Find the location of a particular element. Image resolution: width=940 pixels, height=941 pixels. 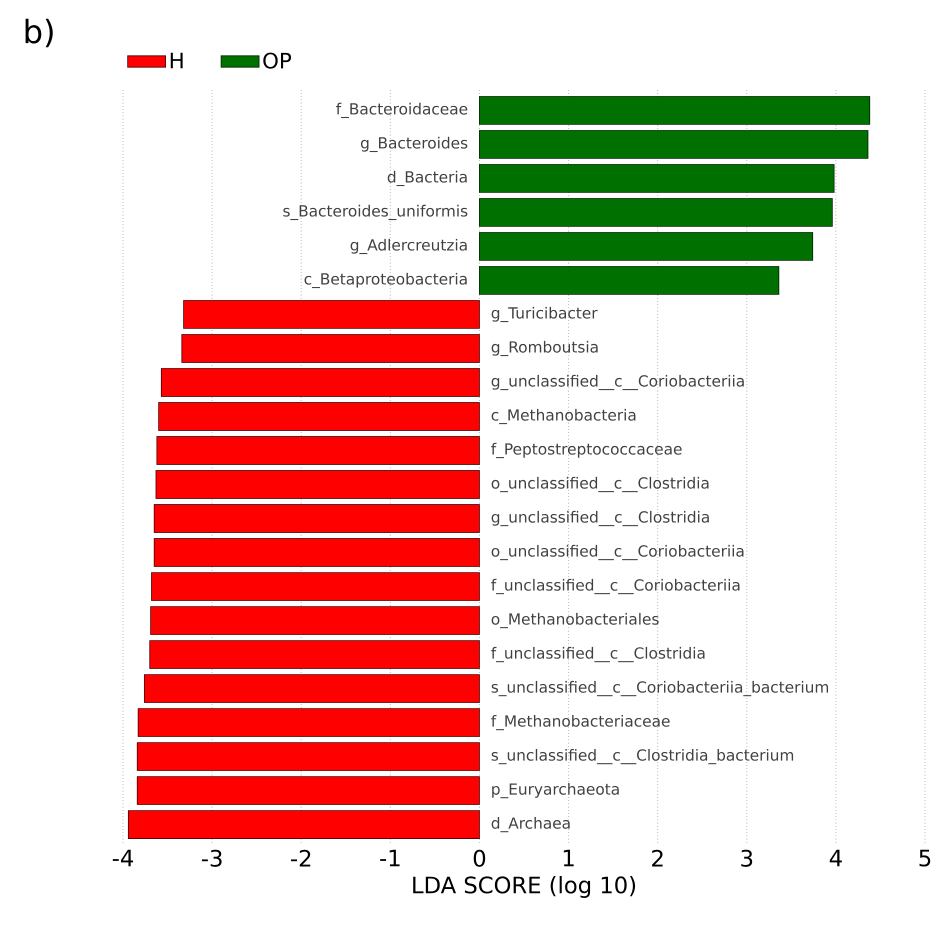

y-tick-label: s_Bacteroides_uniformis is located at coordinates (375, 212).